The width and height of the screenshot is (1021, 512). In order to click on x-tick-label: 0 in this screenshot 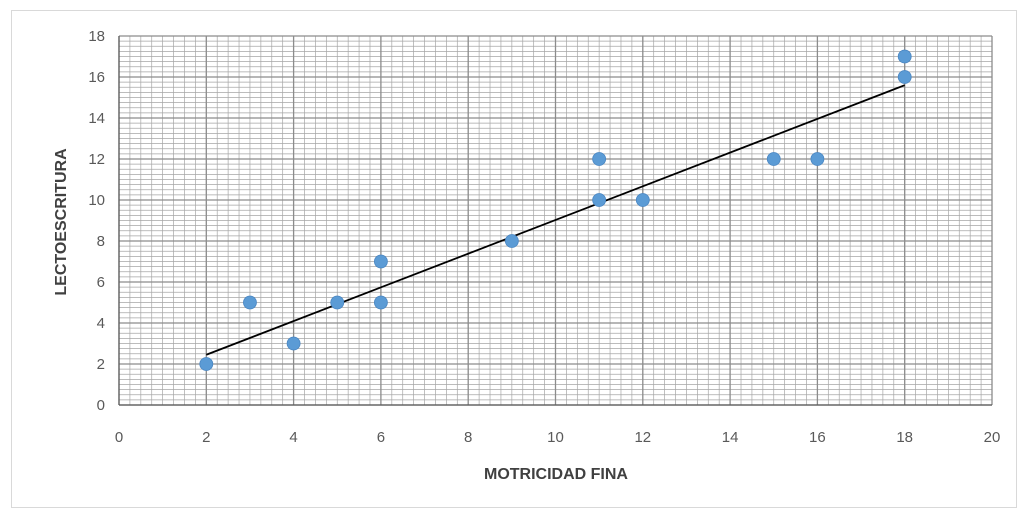, I will do `click(119, 437)`.